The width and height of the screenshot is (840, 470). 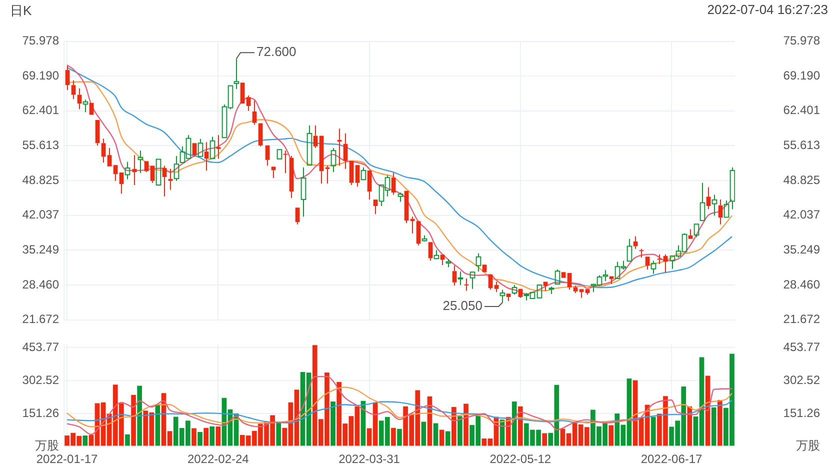 What do you see at coordinates (801, 145) in the screenshot?
I see `y-tick-label: 55.613` at bounding box center [801, 145].